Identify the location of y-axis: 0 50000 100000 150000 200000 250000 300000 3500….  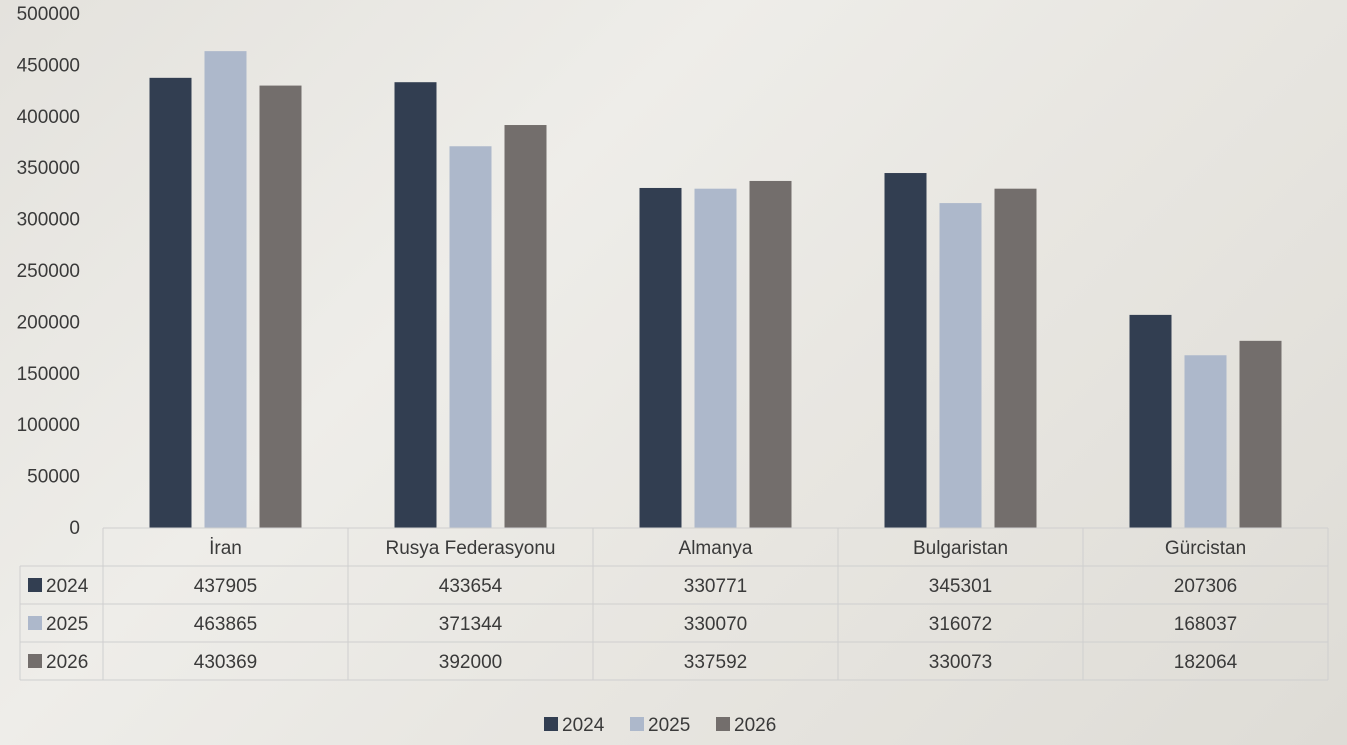
(48, 271).